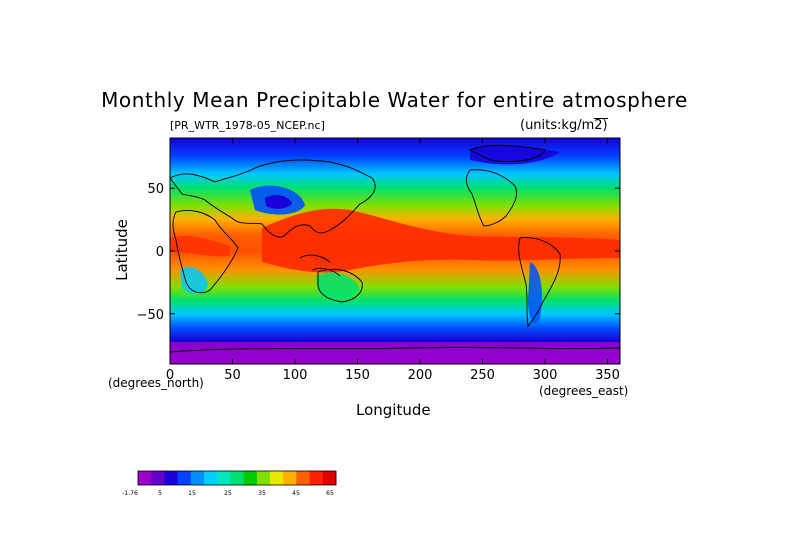 This screenshot has width=789, height=558. Describe the element at coordinates (491, 198) in the screenshot. I see `north-america-coast` at that location.